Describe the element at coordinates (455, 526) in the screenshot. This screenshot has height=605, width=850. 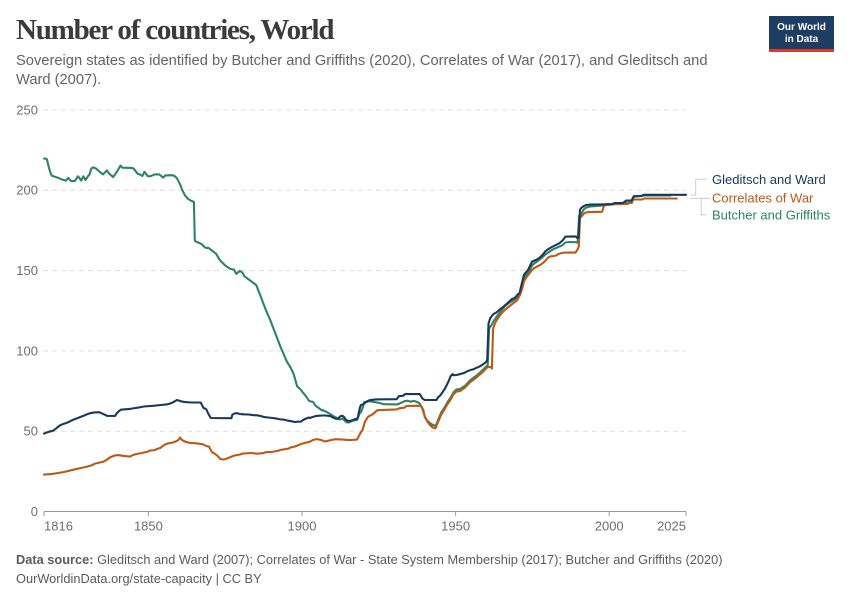
I see `svg-text: 1950` at that location.